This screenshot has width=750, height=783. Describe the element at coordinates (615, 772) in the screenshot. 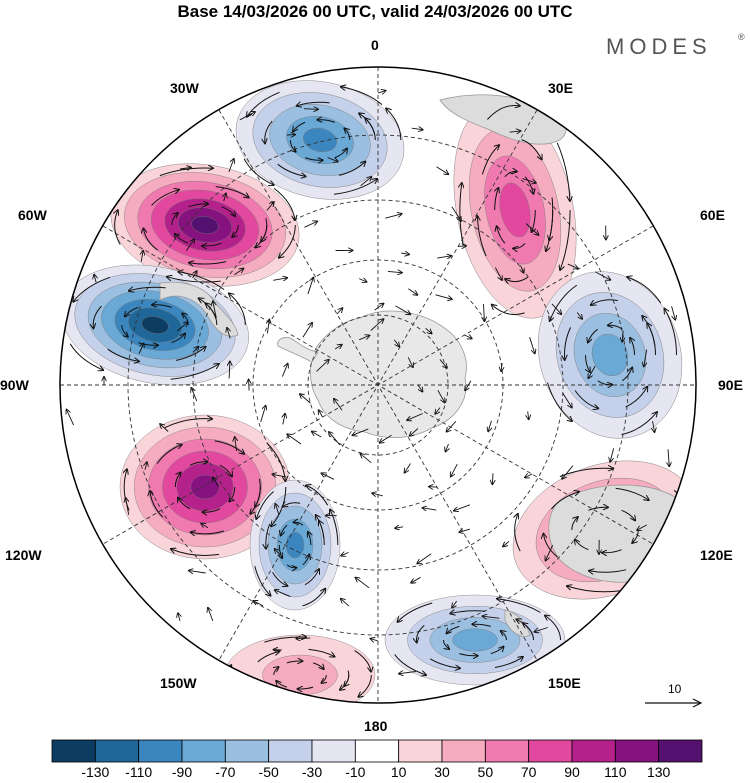

I see `colorbar-tick-label: 110` at that location.